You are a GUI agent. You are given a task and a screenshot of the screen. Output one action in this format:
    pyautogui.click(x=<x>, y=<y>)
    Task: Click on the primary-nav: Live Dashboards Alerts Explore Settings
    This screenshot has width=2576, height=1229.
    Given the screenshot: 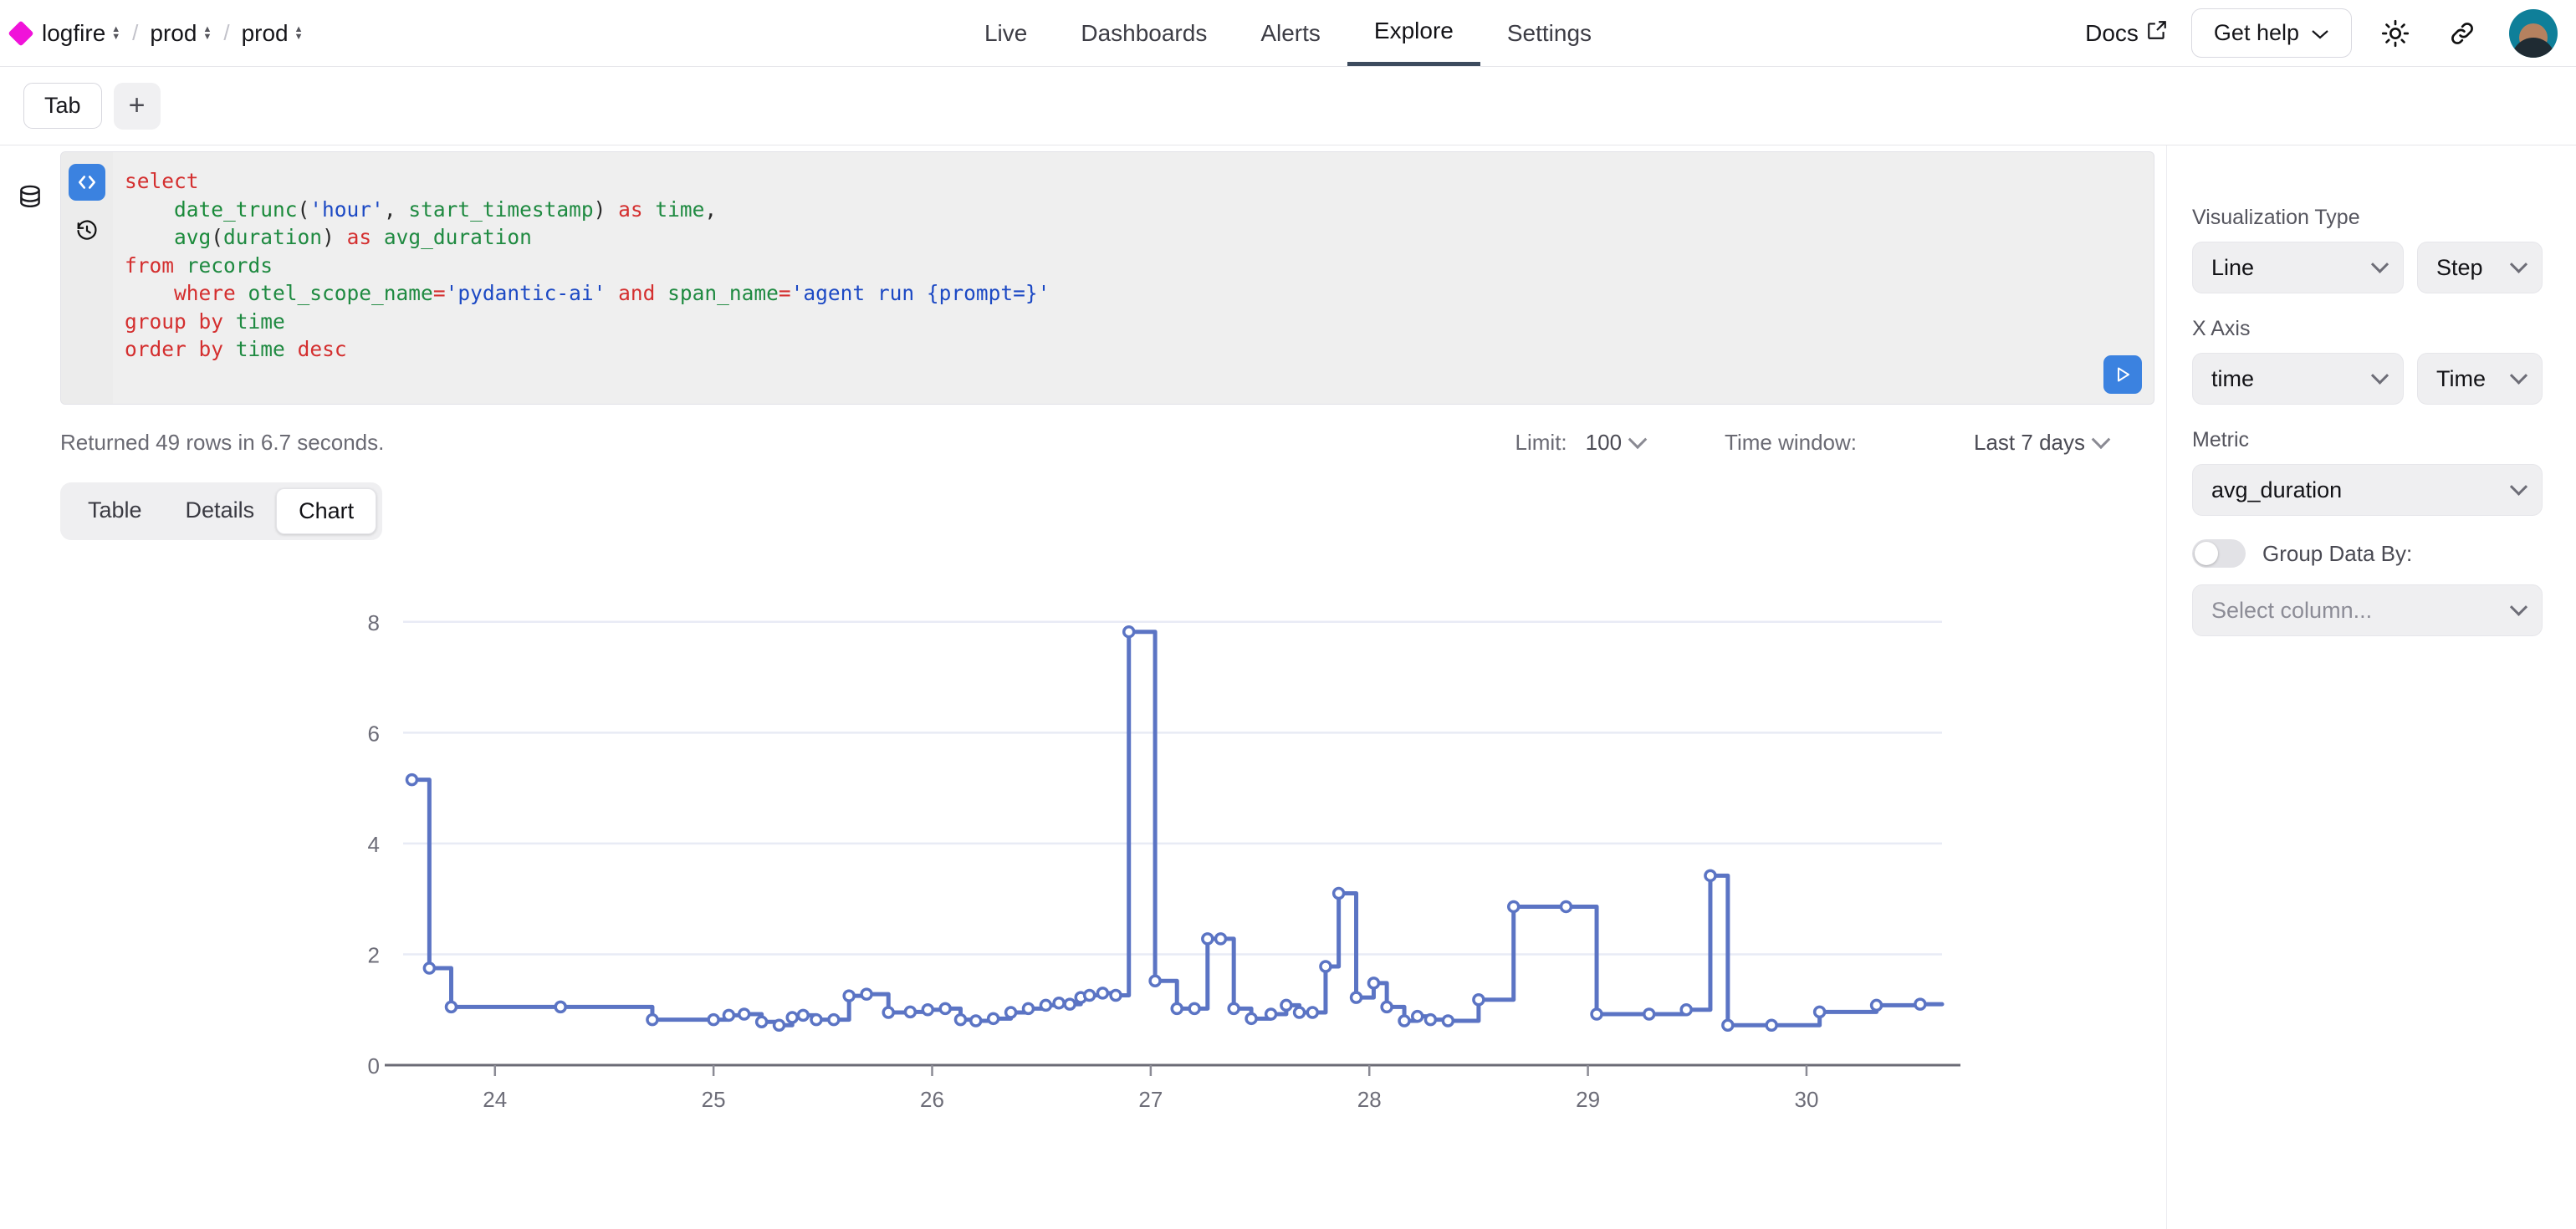 What is the action you would take?
    pyautogui.click(x=1288, y=33)
    